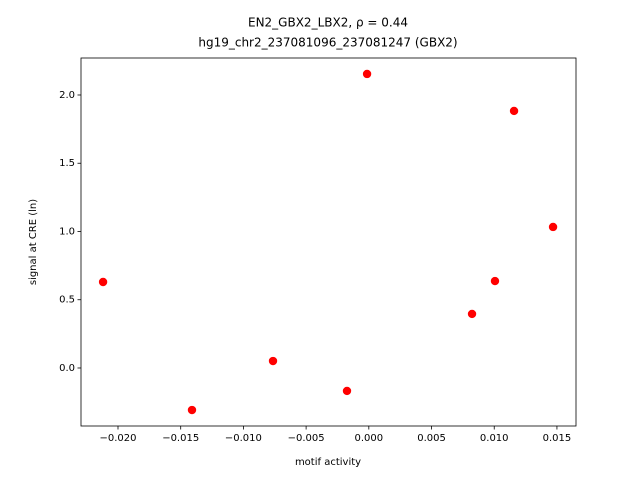 The image size is (640, 480). Describe the element at coordinates (431, 438) in the screenshot. I see `x-tick-label: 0.005` at that location.